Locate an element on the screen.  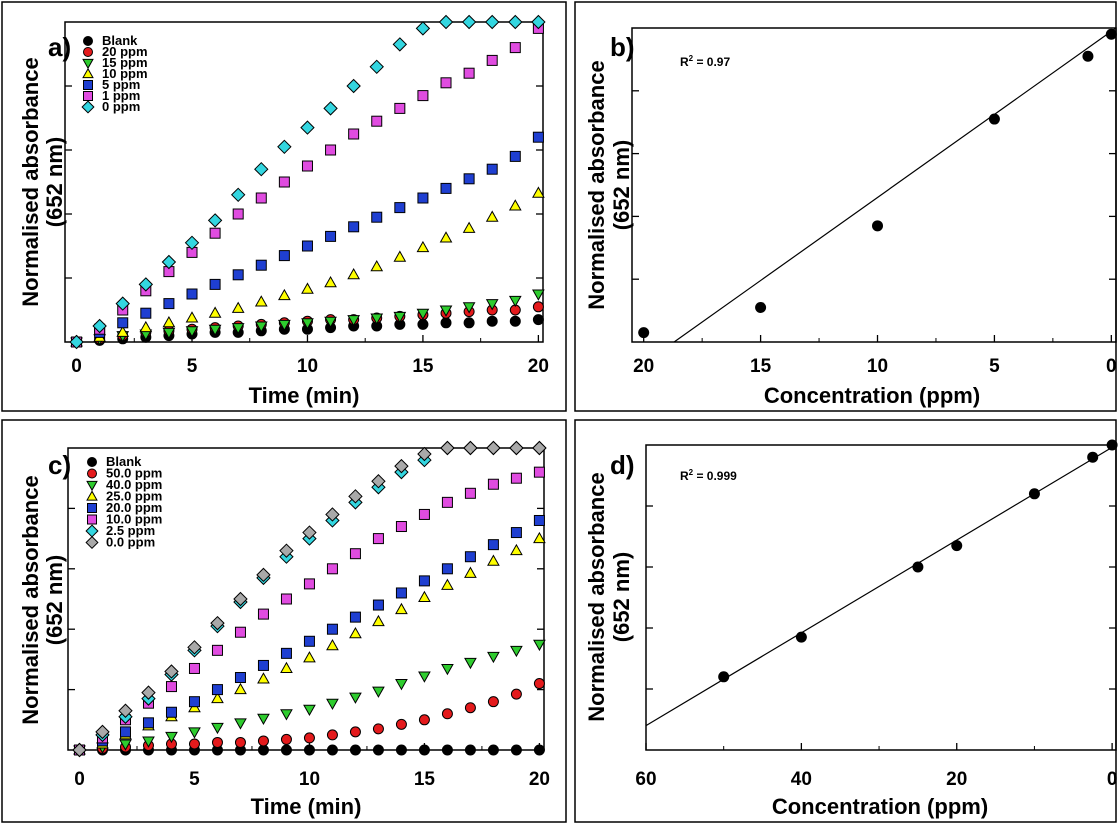
panel-d-xlabel: Concentration (ppm) is located at coordinates (880, 806).